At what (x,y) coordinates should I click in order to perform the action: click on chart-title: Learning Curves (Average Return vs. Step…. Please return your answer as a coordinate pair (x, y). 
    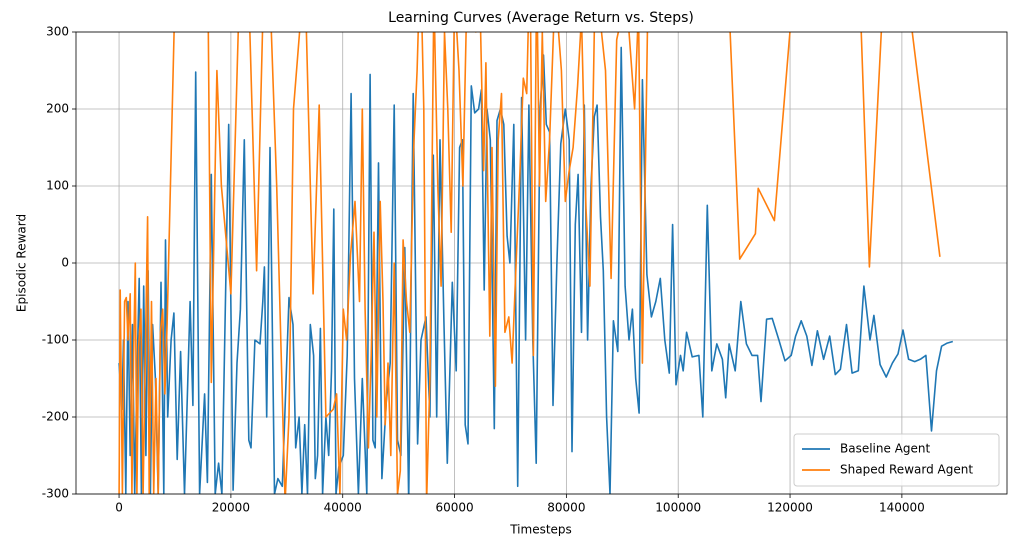
    Looking at the image, I should click on (541, 18).